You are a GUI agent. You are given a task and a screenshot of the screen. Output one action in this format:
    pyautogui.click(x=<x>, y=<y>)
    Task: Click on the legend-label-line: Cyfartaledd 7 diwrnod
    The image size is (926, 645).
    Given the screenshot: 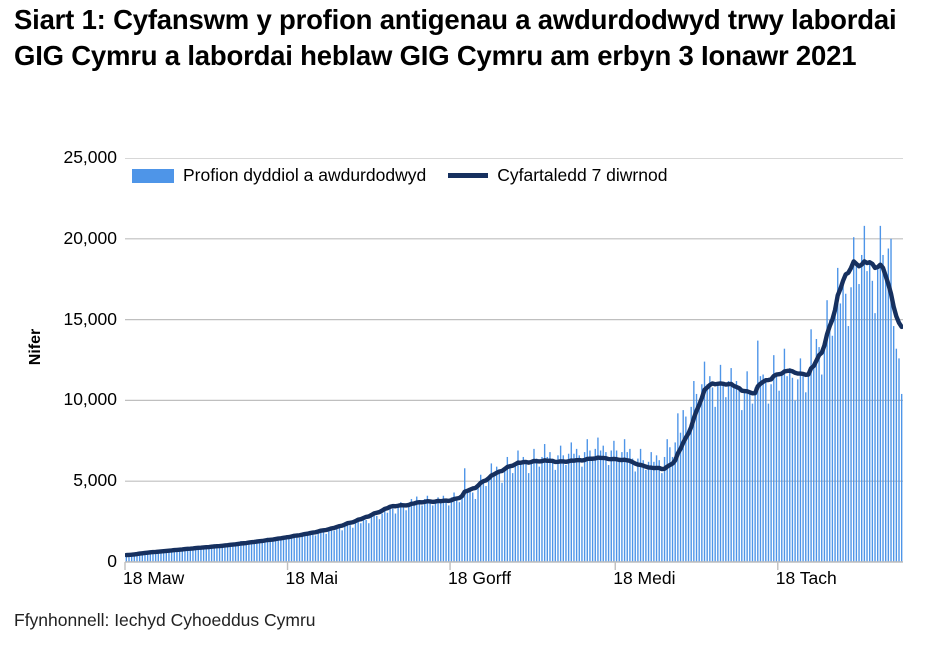 What is the action you would take?
    pyautogui.click(x=582, y=175)
    